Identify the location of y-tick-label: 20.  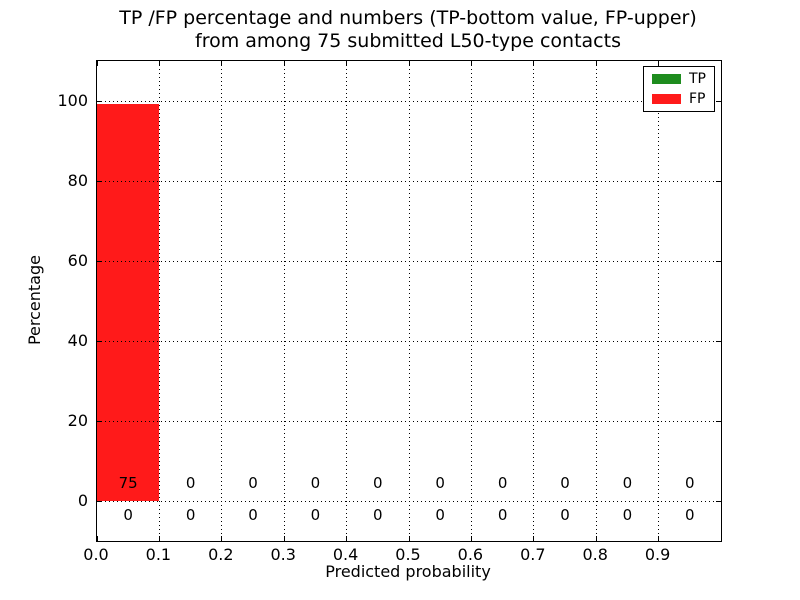
(77, 420).